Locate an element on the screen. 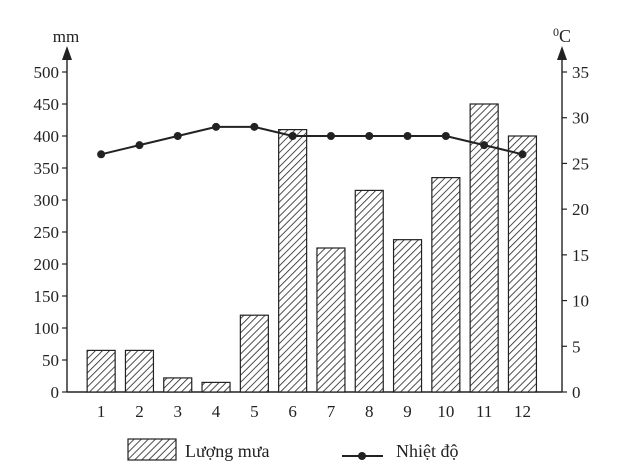 The height and width of the screenshot is (475, 620). legend-temperature-label: Nhiệt độ is located at coordinates (427, 451).